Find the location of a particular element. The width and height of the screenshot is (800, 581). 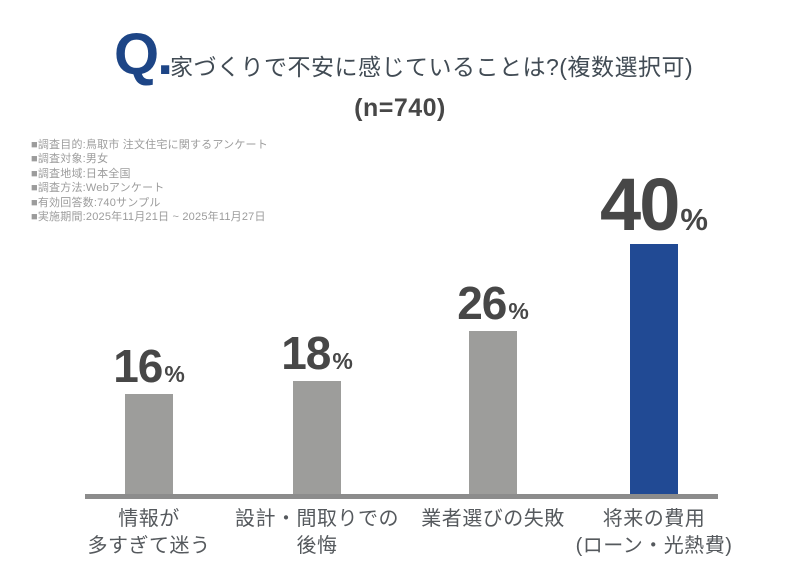

value-label: 26% is located at coordinates (493, 303).